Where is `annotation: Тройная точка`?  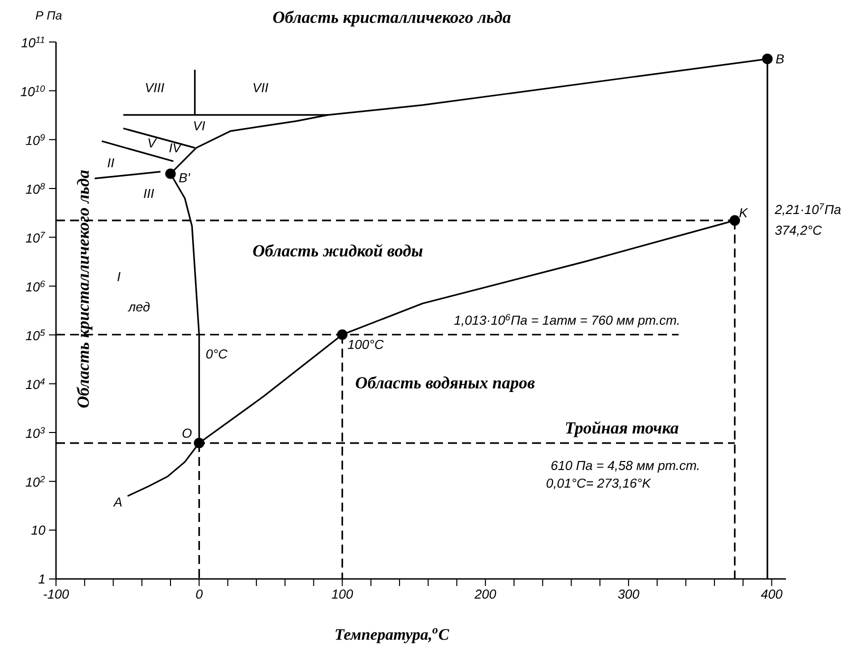 annotation: Тройная точка is located at coordinates (622, 429).